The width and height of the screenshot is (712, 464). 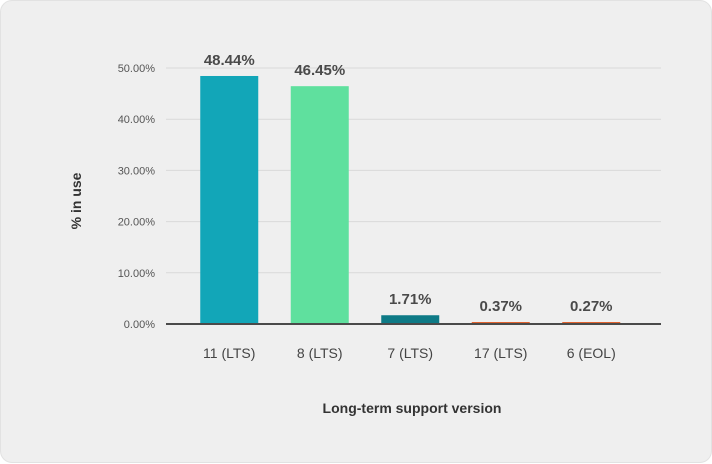 What do you see at coordinates (137, 171) in the screenshot?
I see `y-tick-label: 30.00%` at bounding box center [137, 171].